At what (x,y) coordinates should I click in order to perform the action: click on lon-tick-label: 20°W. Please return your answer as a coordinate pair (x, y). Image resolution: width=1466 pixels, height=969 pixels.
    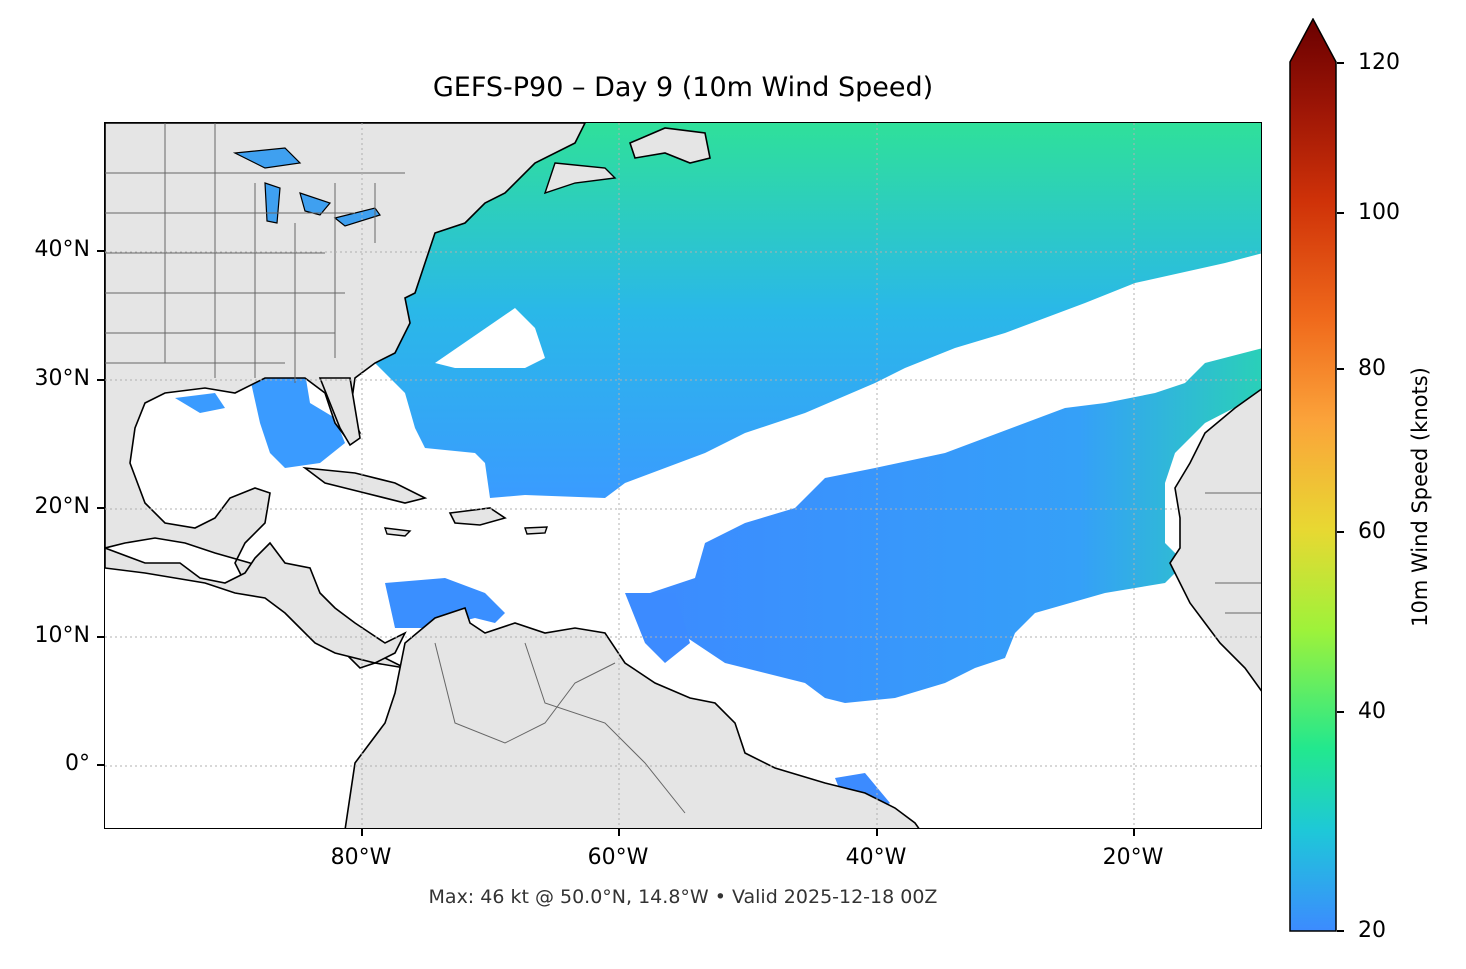
    Looking at the image, I should click on (1133, 857).